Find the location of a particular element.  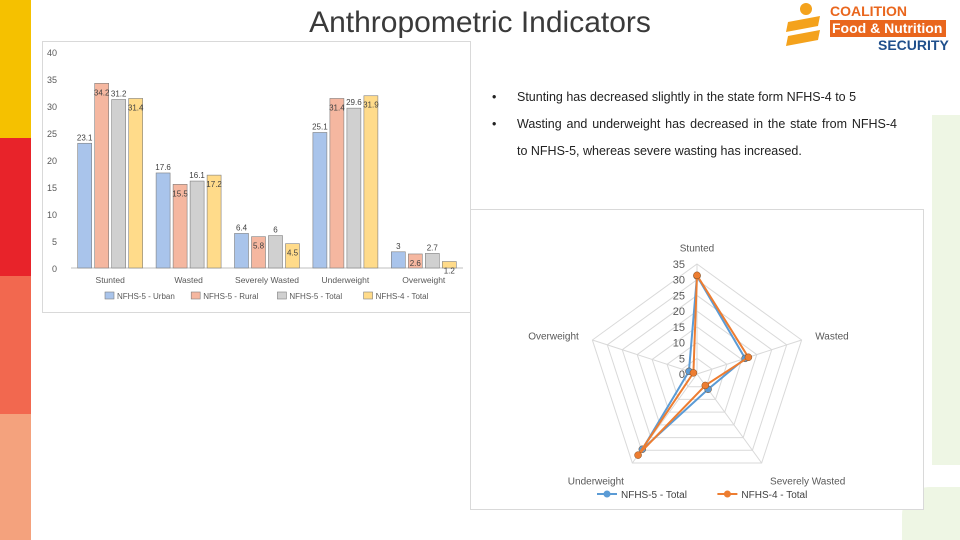

bar-value-label: 17.6 is located at coordinates (163, 167).